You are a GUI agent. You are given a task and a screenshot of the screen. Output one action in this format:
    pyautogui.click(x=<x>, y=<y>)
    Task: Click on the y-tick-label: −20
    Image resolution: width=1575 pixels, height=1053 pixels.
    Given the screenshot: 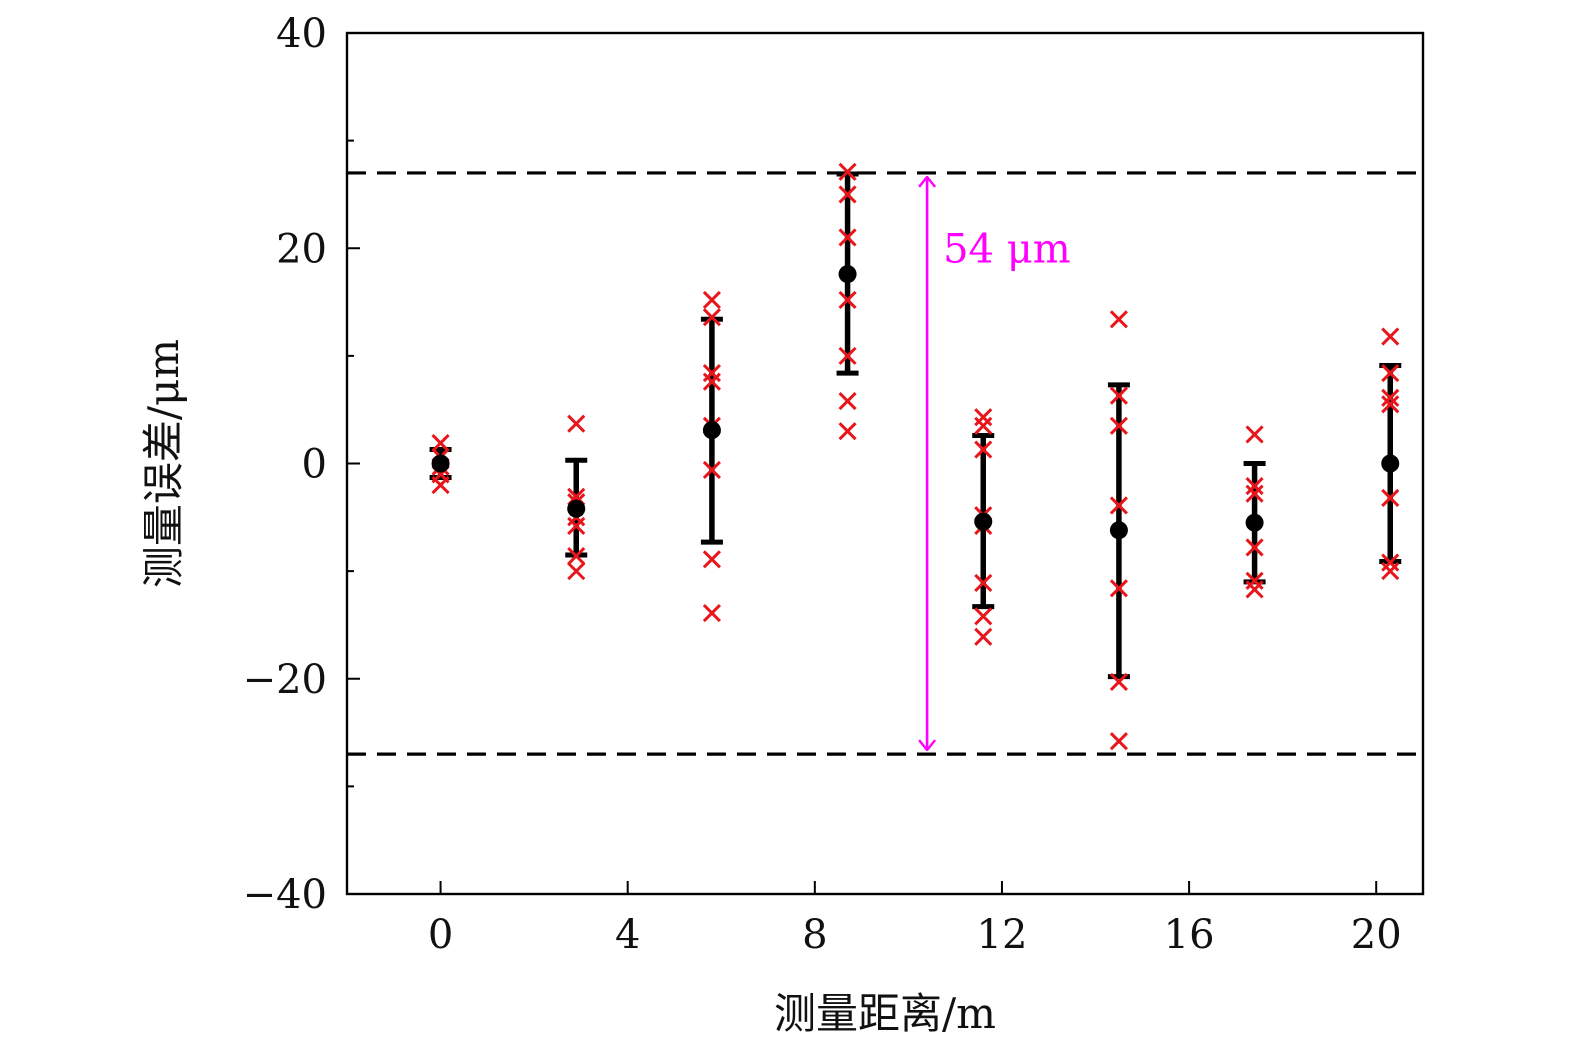 What is the action you would take?
    pyautogui.click(x=285, y=680)
    